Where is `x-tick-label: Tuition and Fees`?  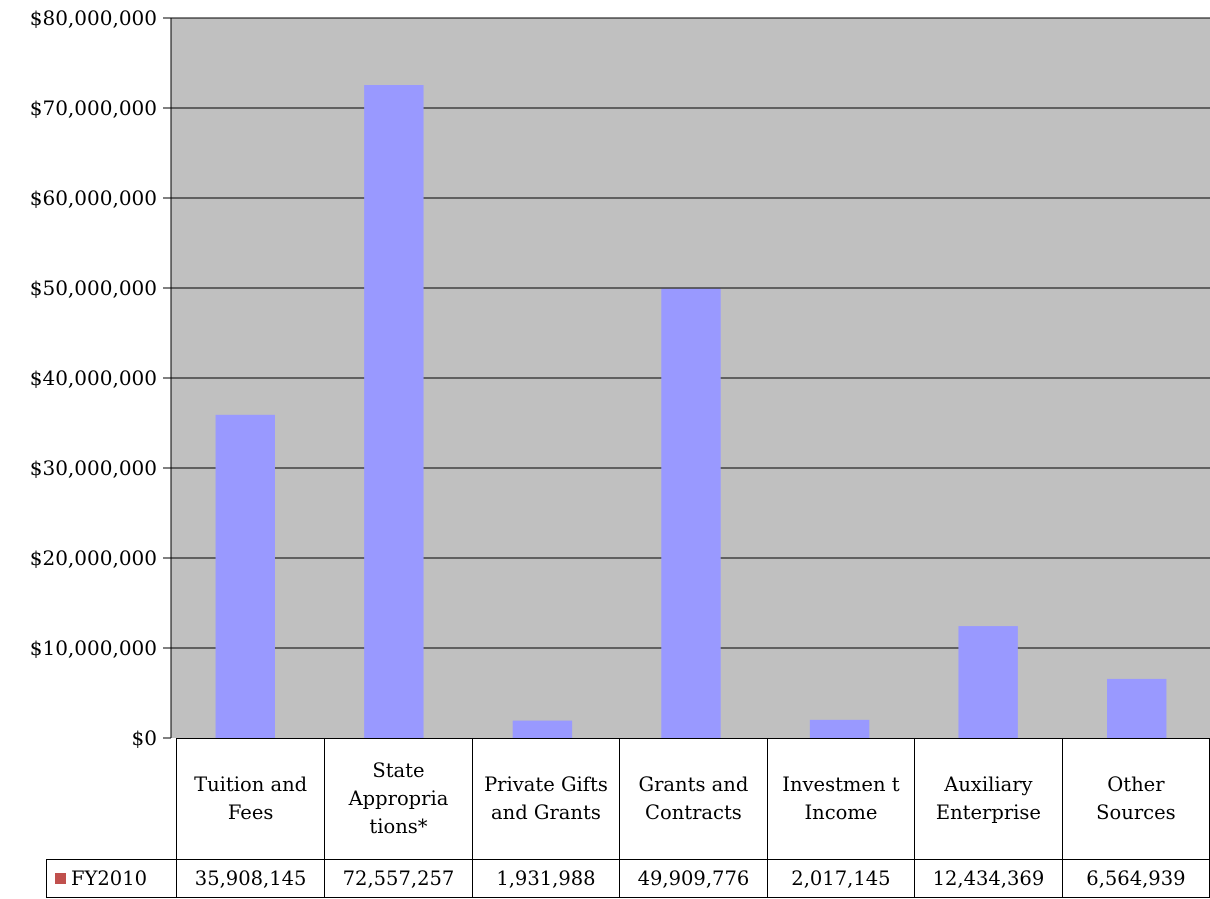
x-tick-label: Tuition and Fees is located at coordinates (251, 798).